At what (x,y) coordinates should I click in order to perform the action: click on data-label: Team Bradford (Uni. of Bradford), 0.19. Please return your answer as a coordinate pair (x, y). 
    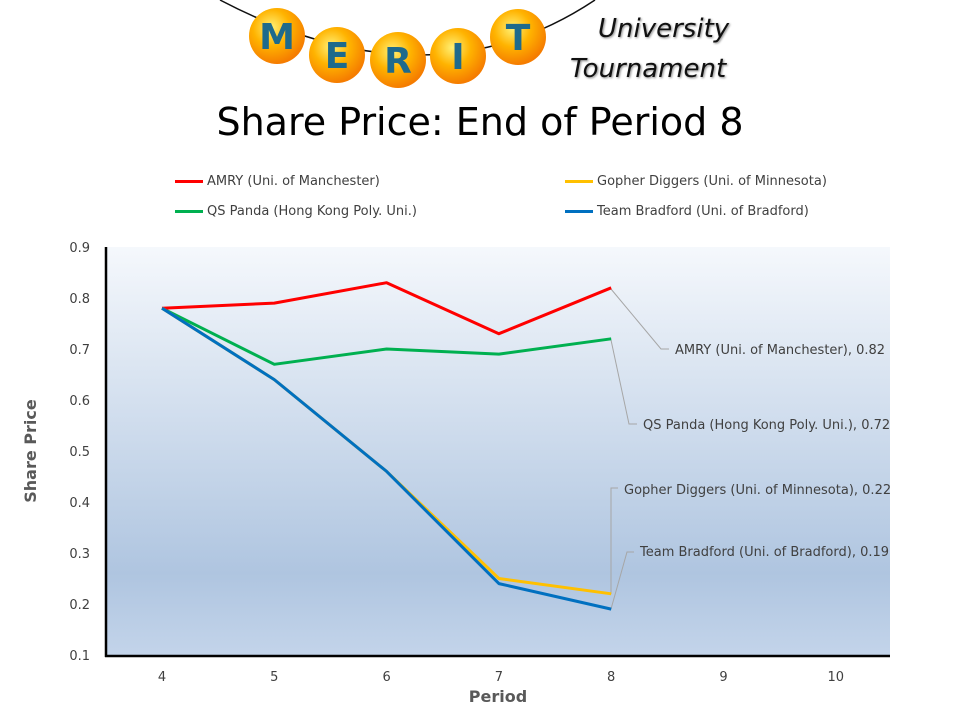
    Looking at the image, I should click on (764, 552).